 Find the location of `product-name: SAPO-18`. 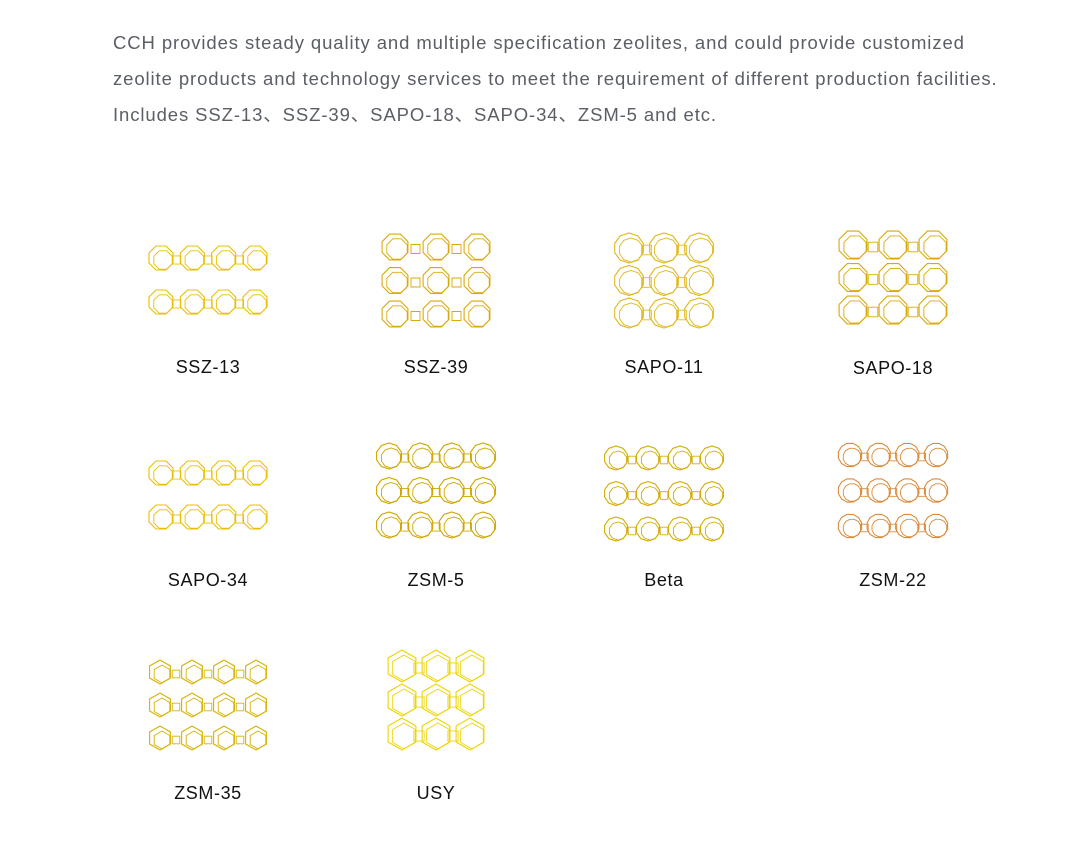

product-name: SAPO-18 is located at coordinates (893, 368).